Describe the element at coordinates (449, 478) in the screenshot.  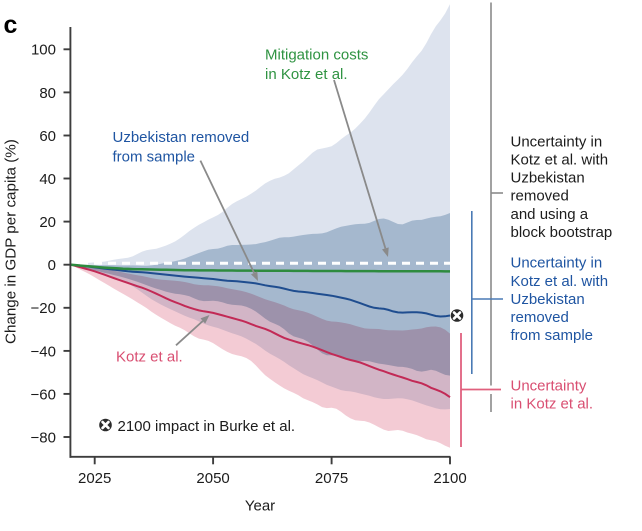
I see `svg-text: 2100` at that location.